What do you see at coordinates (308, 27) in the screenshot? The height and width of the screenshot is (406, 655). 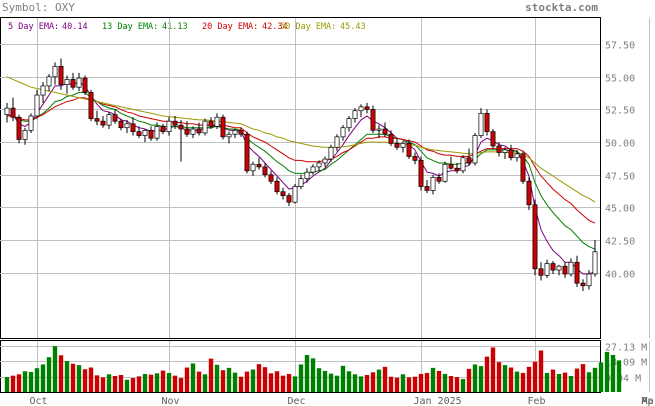 I see `legend-ema50-label: 50 Day EMA:` at bounding box center [308, 27].